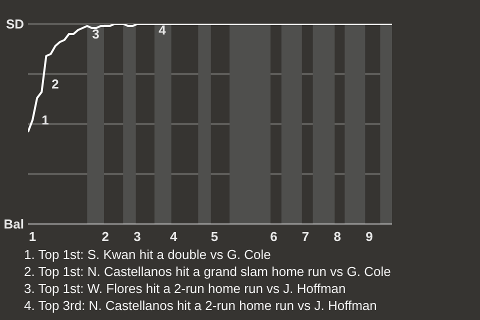  Describe the element at coordinates (96, 34) in the screenshot. I see `annotation: 3` at that location.